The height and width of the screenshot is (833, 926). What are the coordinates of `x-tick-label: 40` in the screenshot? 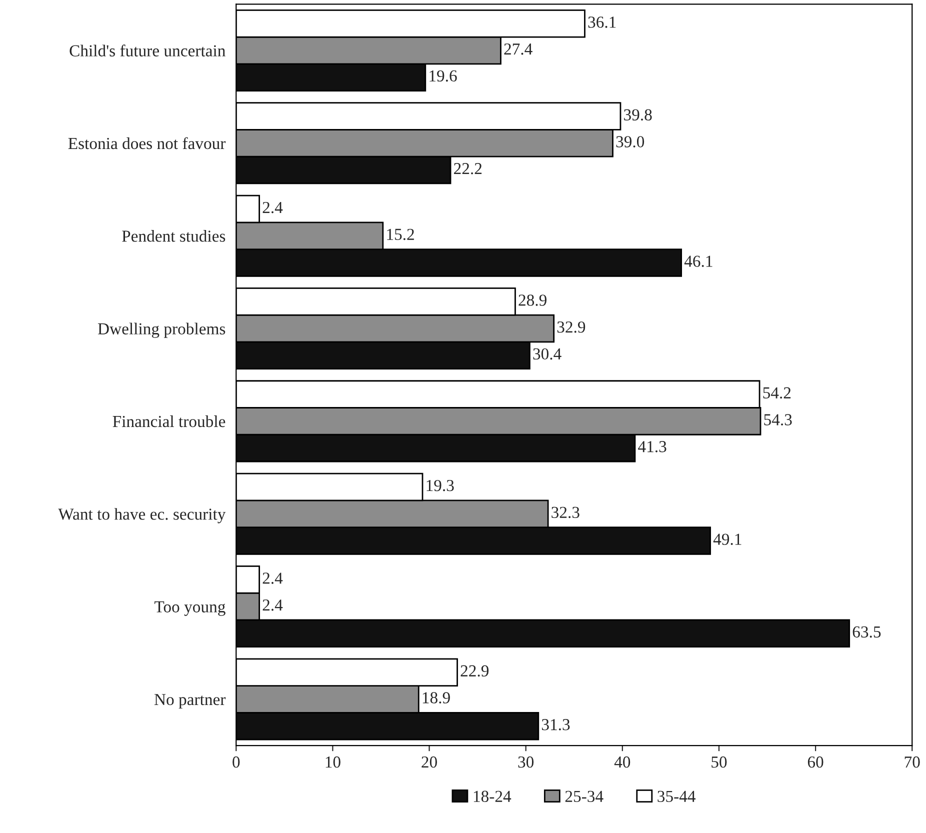 It's located at (622, 762).